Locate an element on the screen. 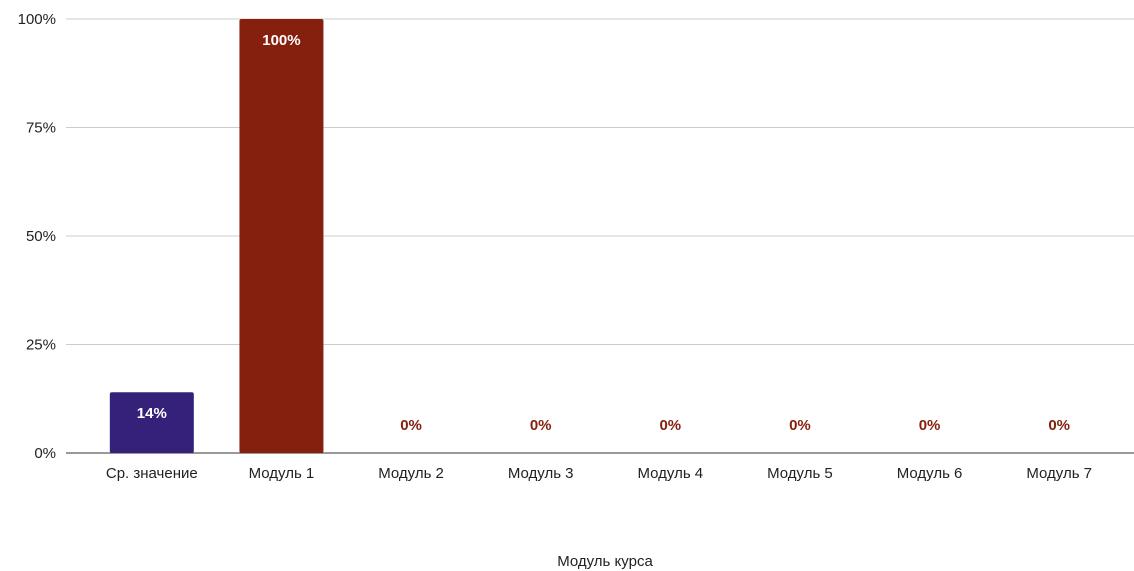  x-tick-label: Модуль 4 is located at coordinates (670, 473).